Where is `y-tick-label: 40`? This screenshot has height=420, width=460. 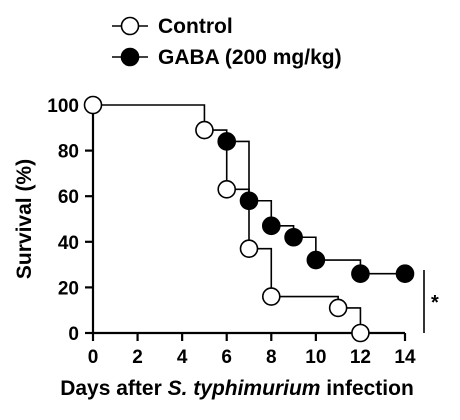 y-tick-label: 40 is located at coordinates (68, 243).